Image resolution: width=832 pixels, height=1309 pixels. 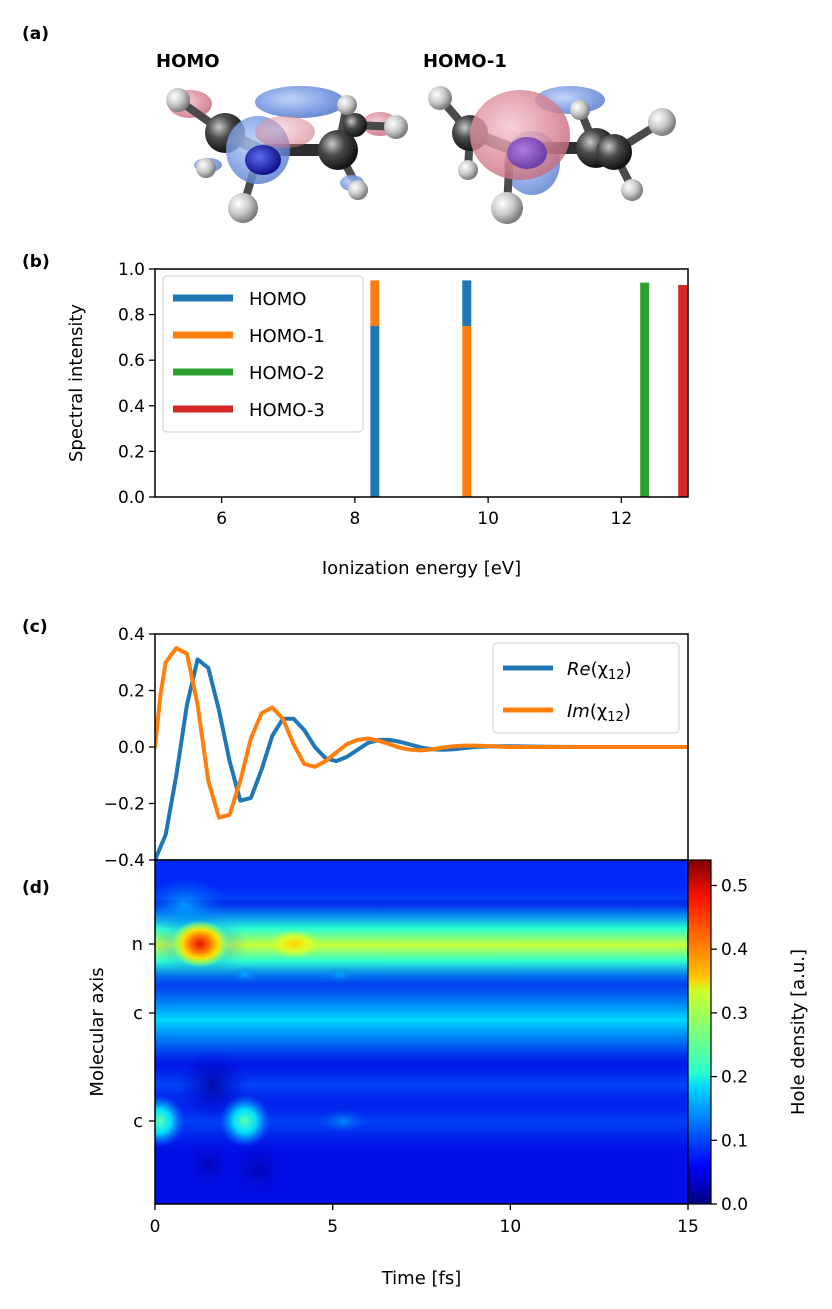 What do you see at coordinates (734, 950) in the screenshot?
I see `colorbar-tick-label: 0.4` at bounding box center [734, 950].